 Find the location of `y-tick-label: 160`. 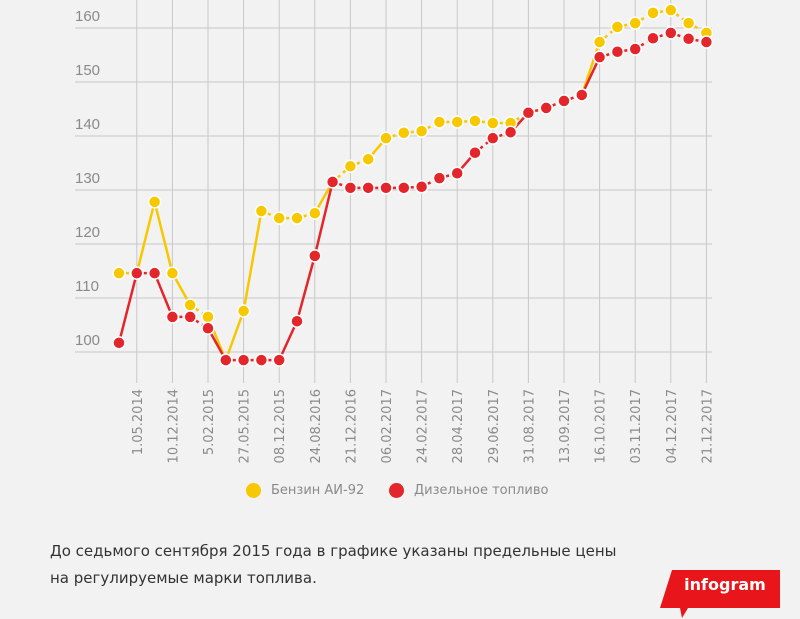

y-tick-label: 160 is located at coordinates (87, 16).